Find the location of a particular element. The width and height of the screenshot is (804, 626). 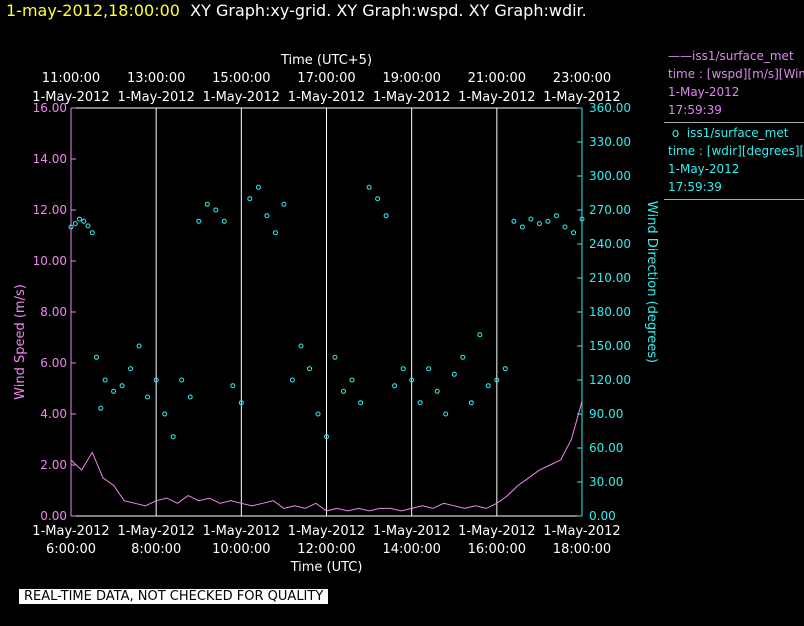

top-tick-time: 11:00:00 is located at coordinates (71, 78).